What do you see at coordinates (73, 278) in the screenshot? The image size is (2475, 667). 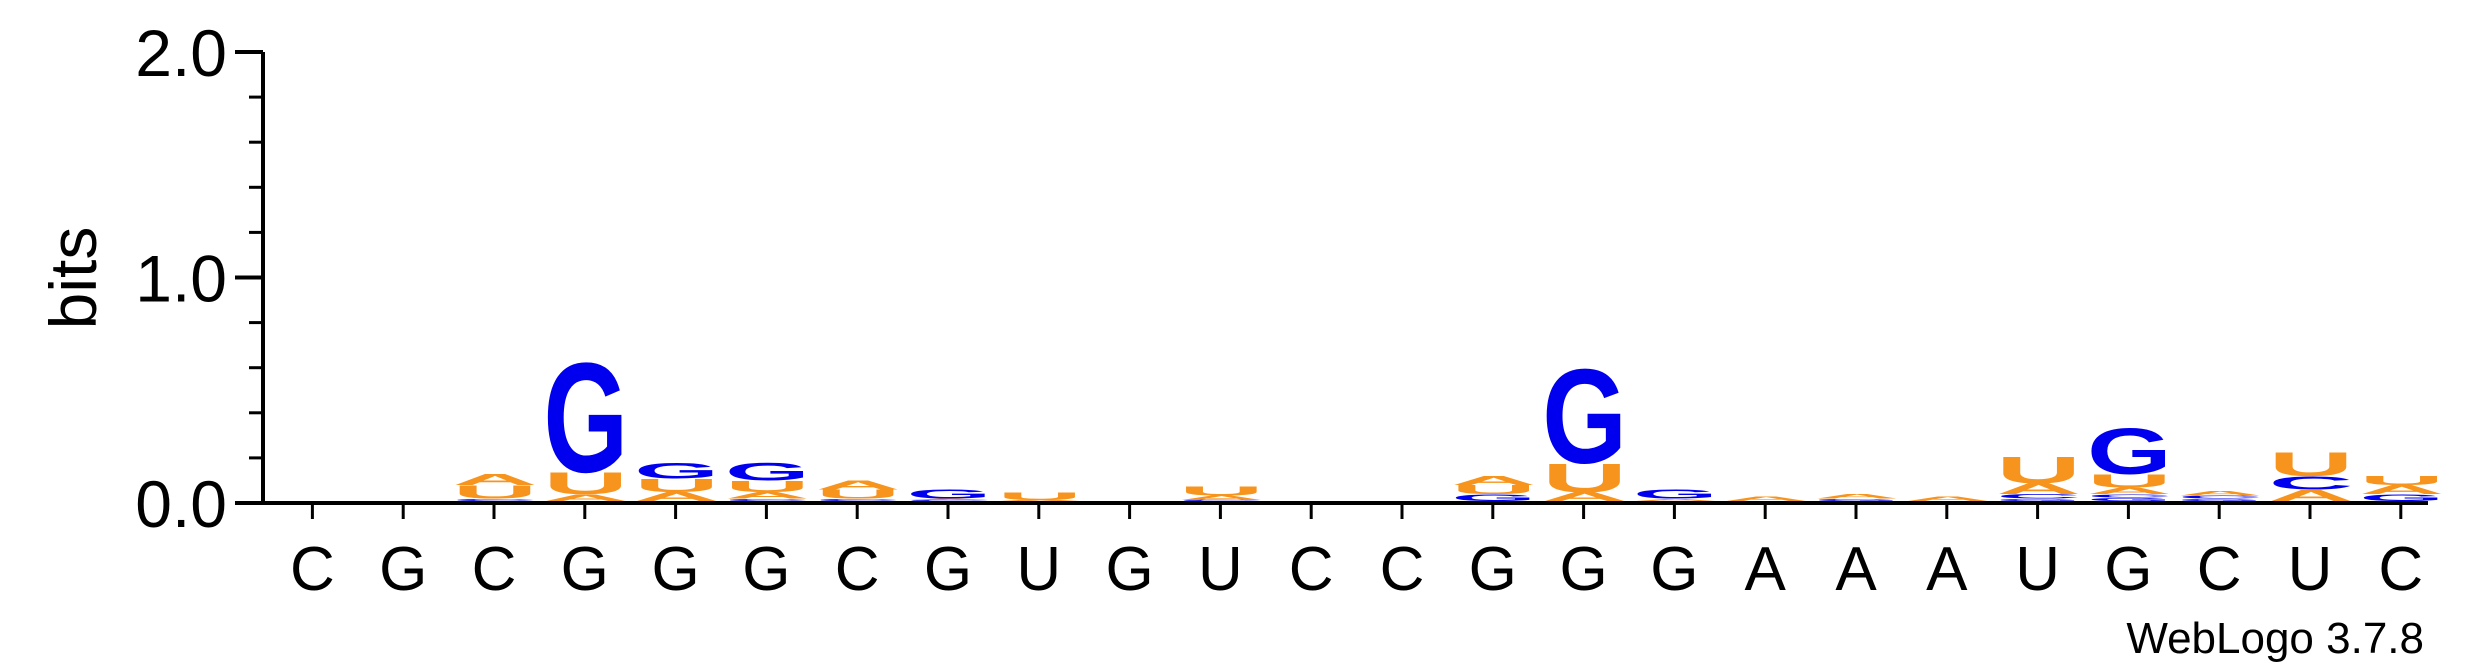 I see `y-axis-label: bits` at bounding box center [73, 278].